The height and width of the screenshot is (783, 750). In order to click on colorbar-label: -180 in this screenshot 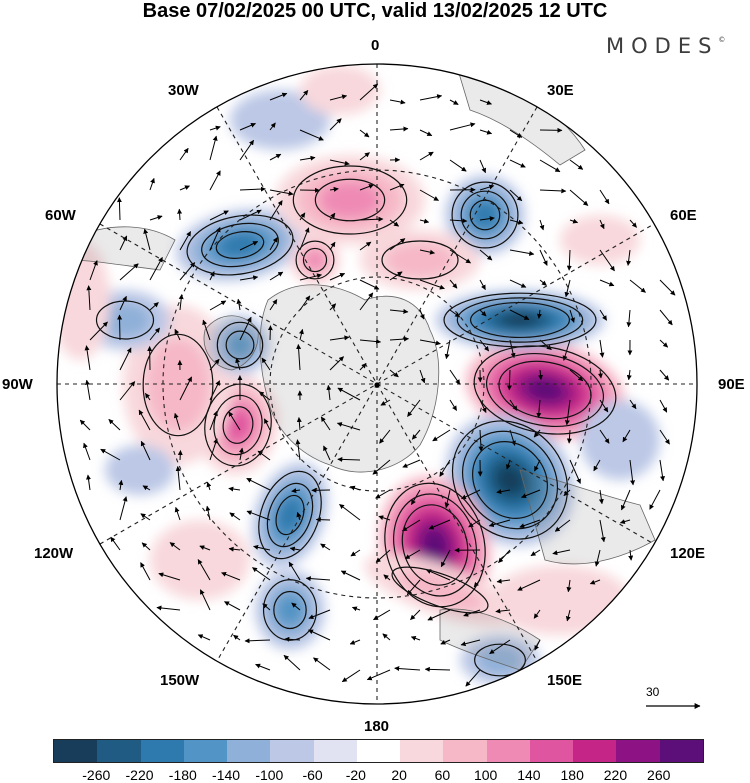, I will do `click(182, 775)`.